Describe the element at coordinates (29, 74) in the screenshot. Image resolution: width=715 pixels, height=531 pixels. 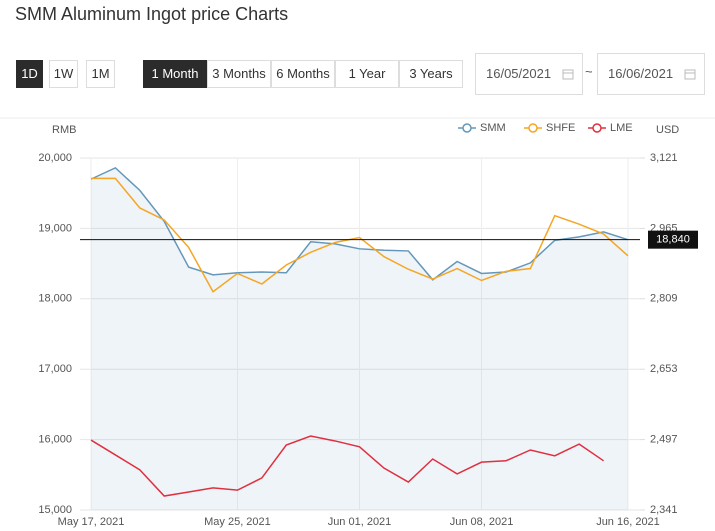
I see `range-button: 1D` at that location.